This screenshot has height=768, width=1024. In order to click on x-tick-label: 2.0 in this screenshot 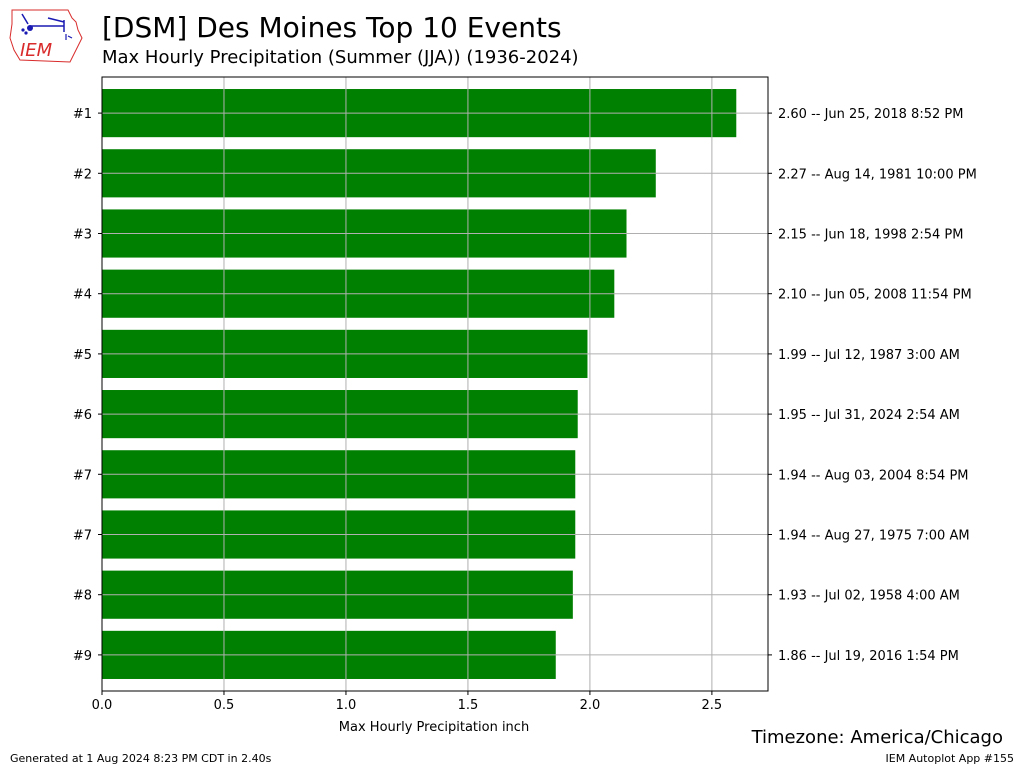, I will do `click(590, 705)`.